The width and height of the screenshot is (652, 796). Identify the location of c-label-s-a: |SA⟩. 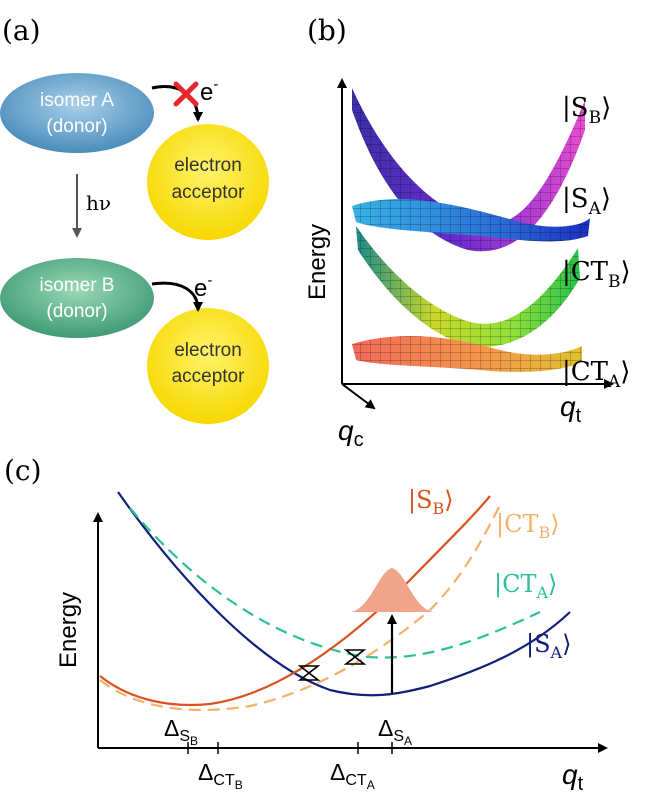
(548, 646).